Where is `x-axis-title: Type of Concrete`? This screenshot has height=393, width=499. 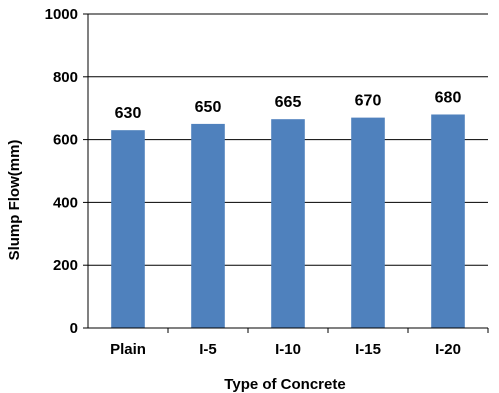
x-axis-title: Type of Concrete is located at coordinates (284, 384).